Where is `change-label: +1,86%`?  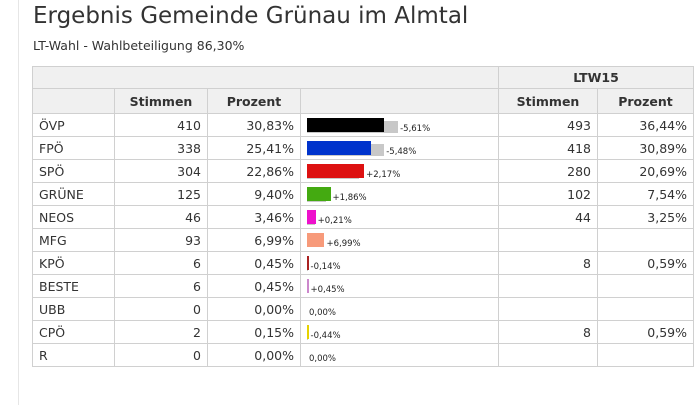 change-label: +1,86% is located at coordinates (349, 198).